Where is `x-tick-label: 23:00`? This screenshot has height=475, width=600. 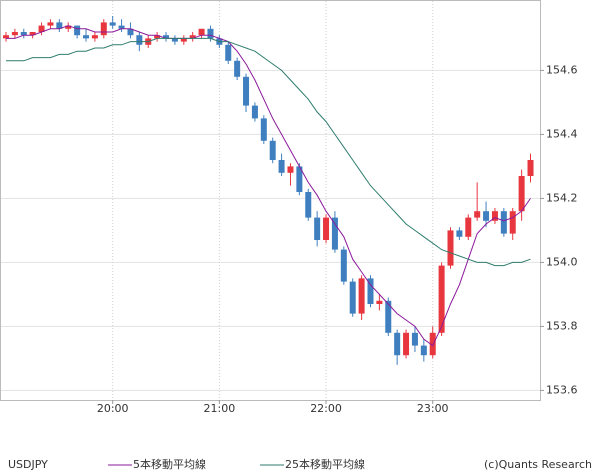
x-tick-label: 23:00 is located at coordinates (433, 408).